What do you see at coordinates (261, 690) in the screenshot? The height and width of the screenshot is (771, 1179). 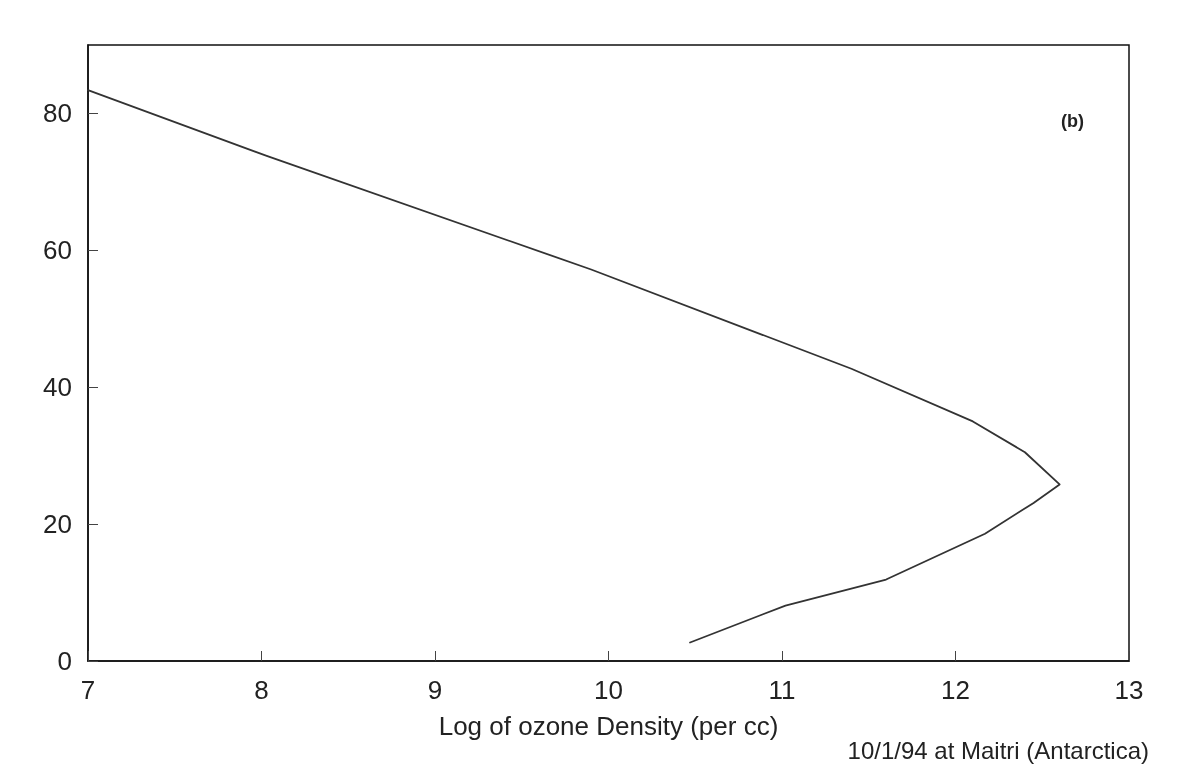 I see `x-tick-label: 8` at bounding box center [261, 690].